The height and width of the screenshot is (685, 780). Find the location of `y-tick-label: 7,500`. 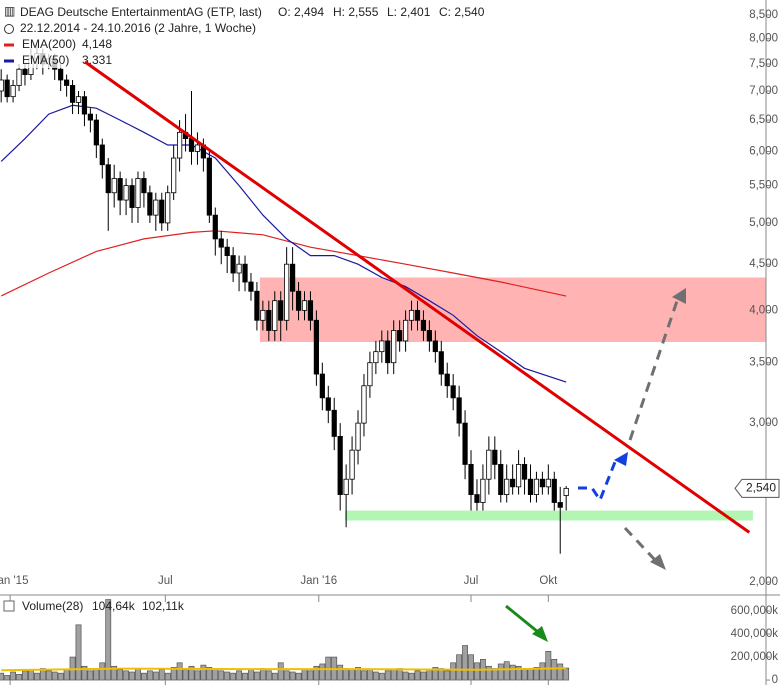

y-tick-label: 7,500 is located at coordinates (763, 64).